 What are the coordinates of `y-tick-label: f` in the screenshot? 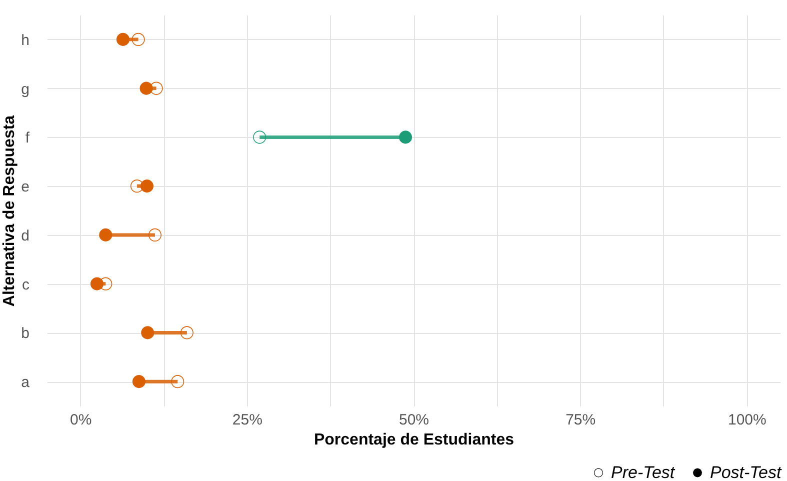 It's located at (27, 138).